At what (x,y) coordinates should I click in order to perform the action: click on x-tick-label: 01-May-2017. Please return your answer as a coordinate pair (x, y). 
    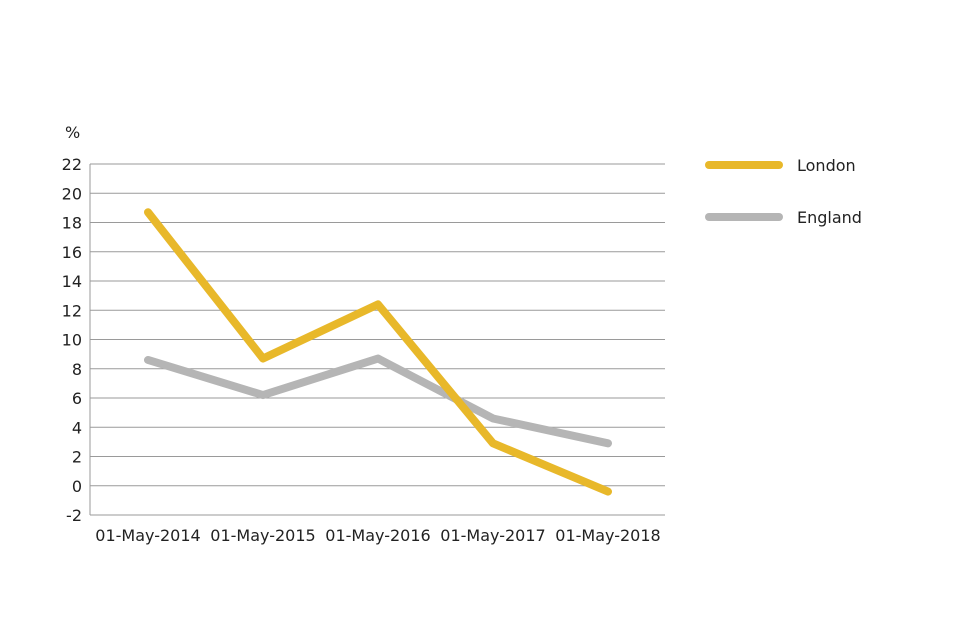
    Looking at the image, I should click on (492, 535).